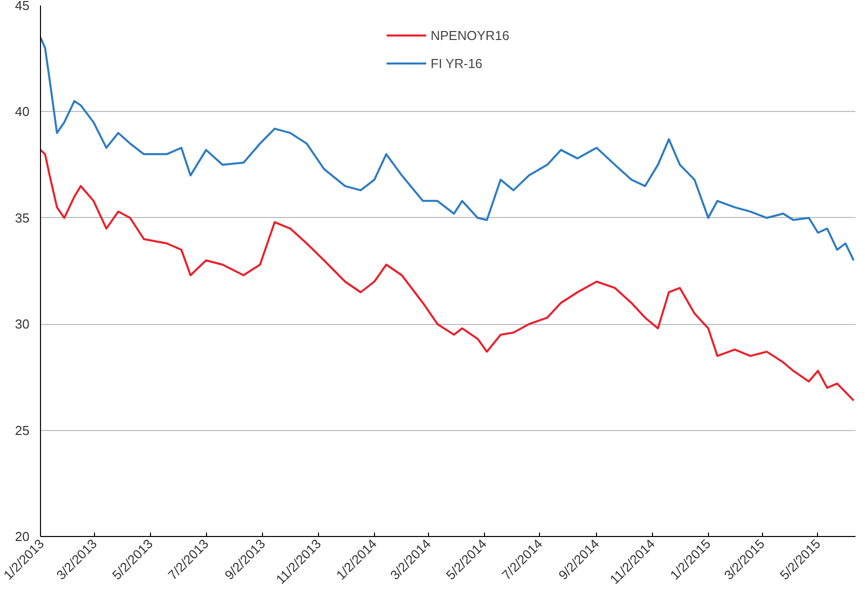  Describe the element at coordinates (470, 35) in the screenshot. I see `legend-label: NPENOYR16` at that location.